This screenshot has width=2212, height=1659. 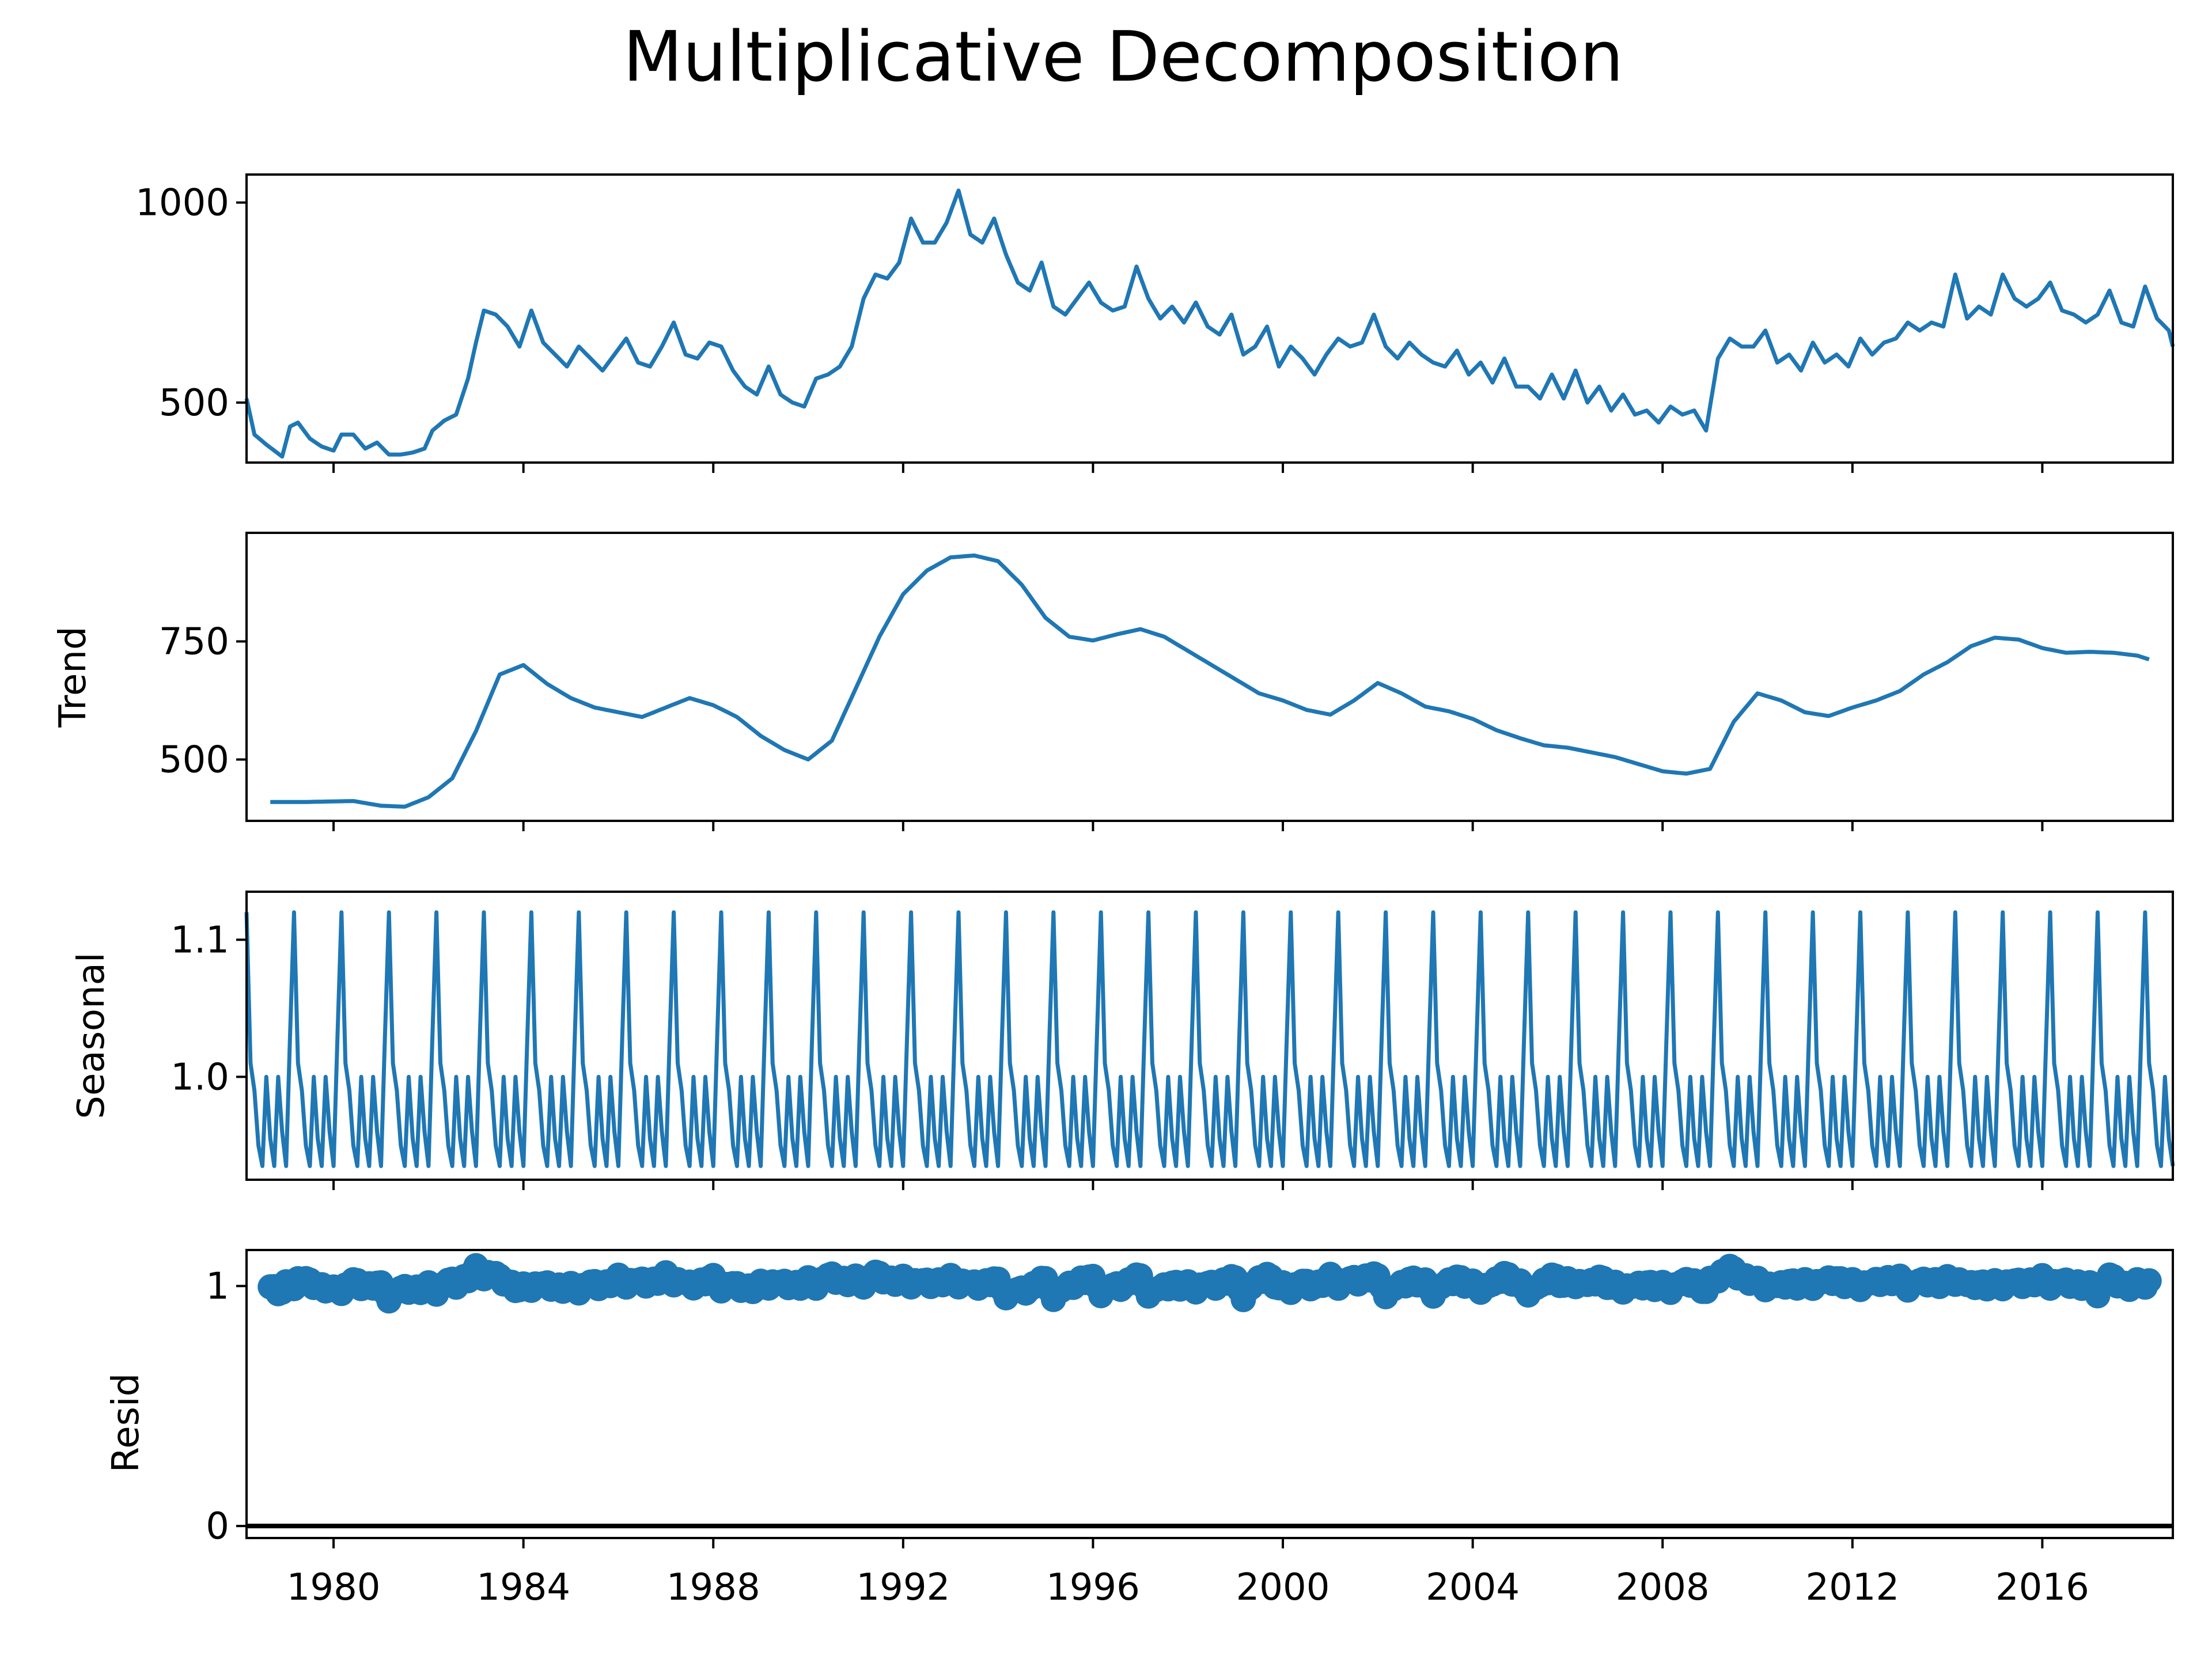 I want to click on x-tick-label: 2004, so click(x=1473, y=1587).